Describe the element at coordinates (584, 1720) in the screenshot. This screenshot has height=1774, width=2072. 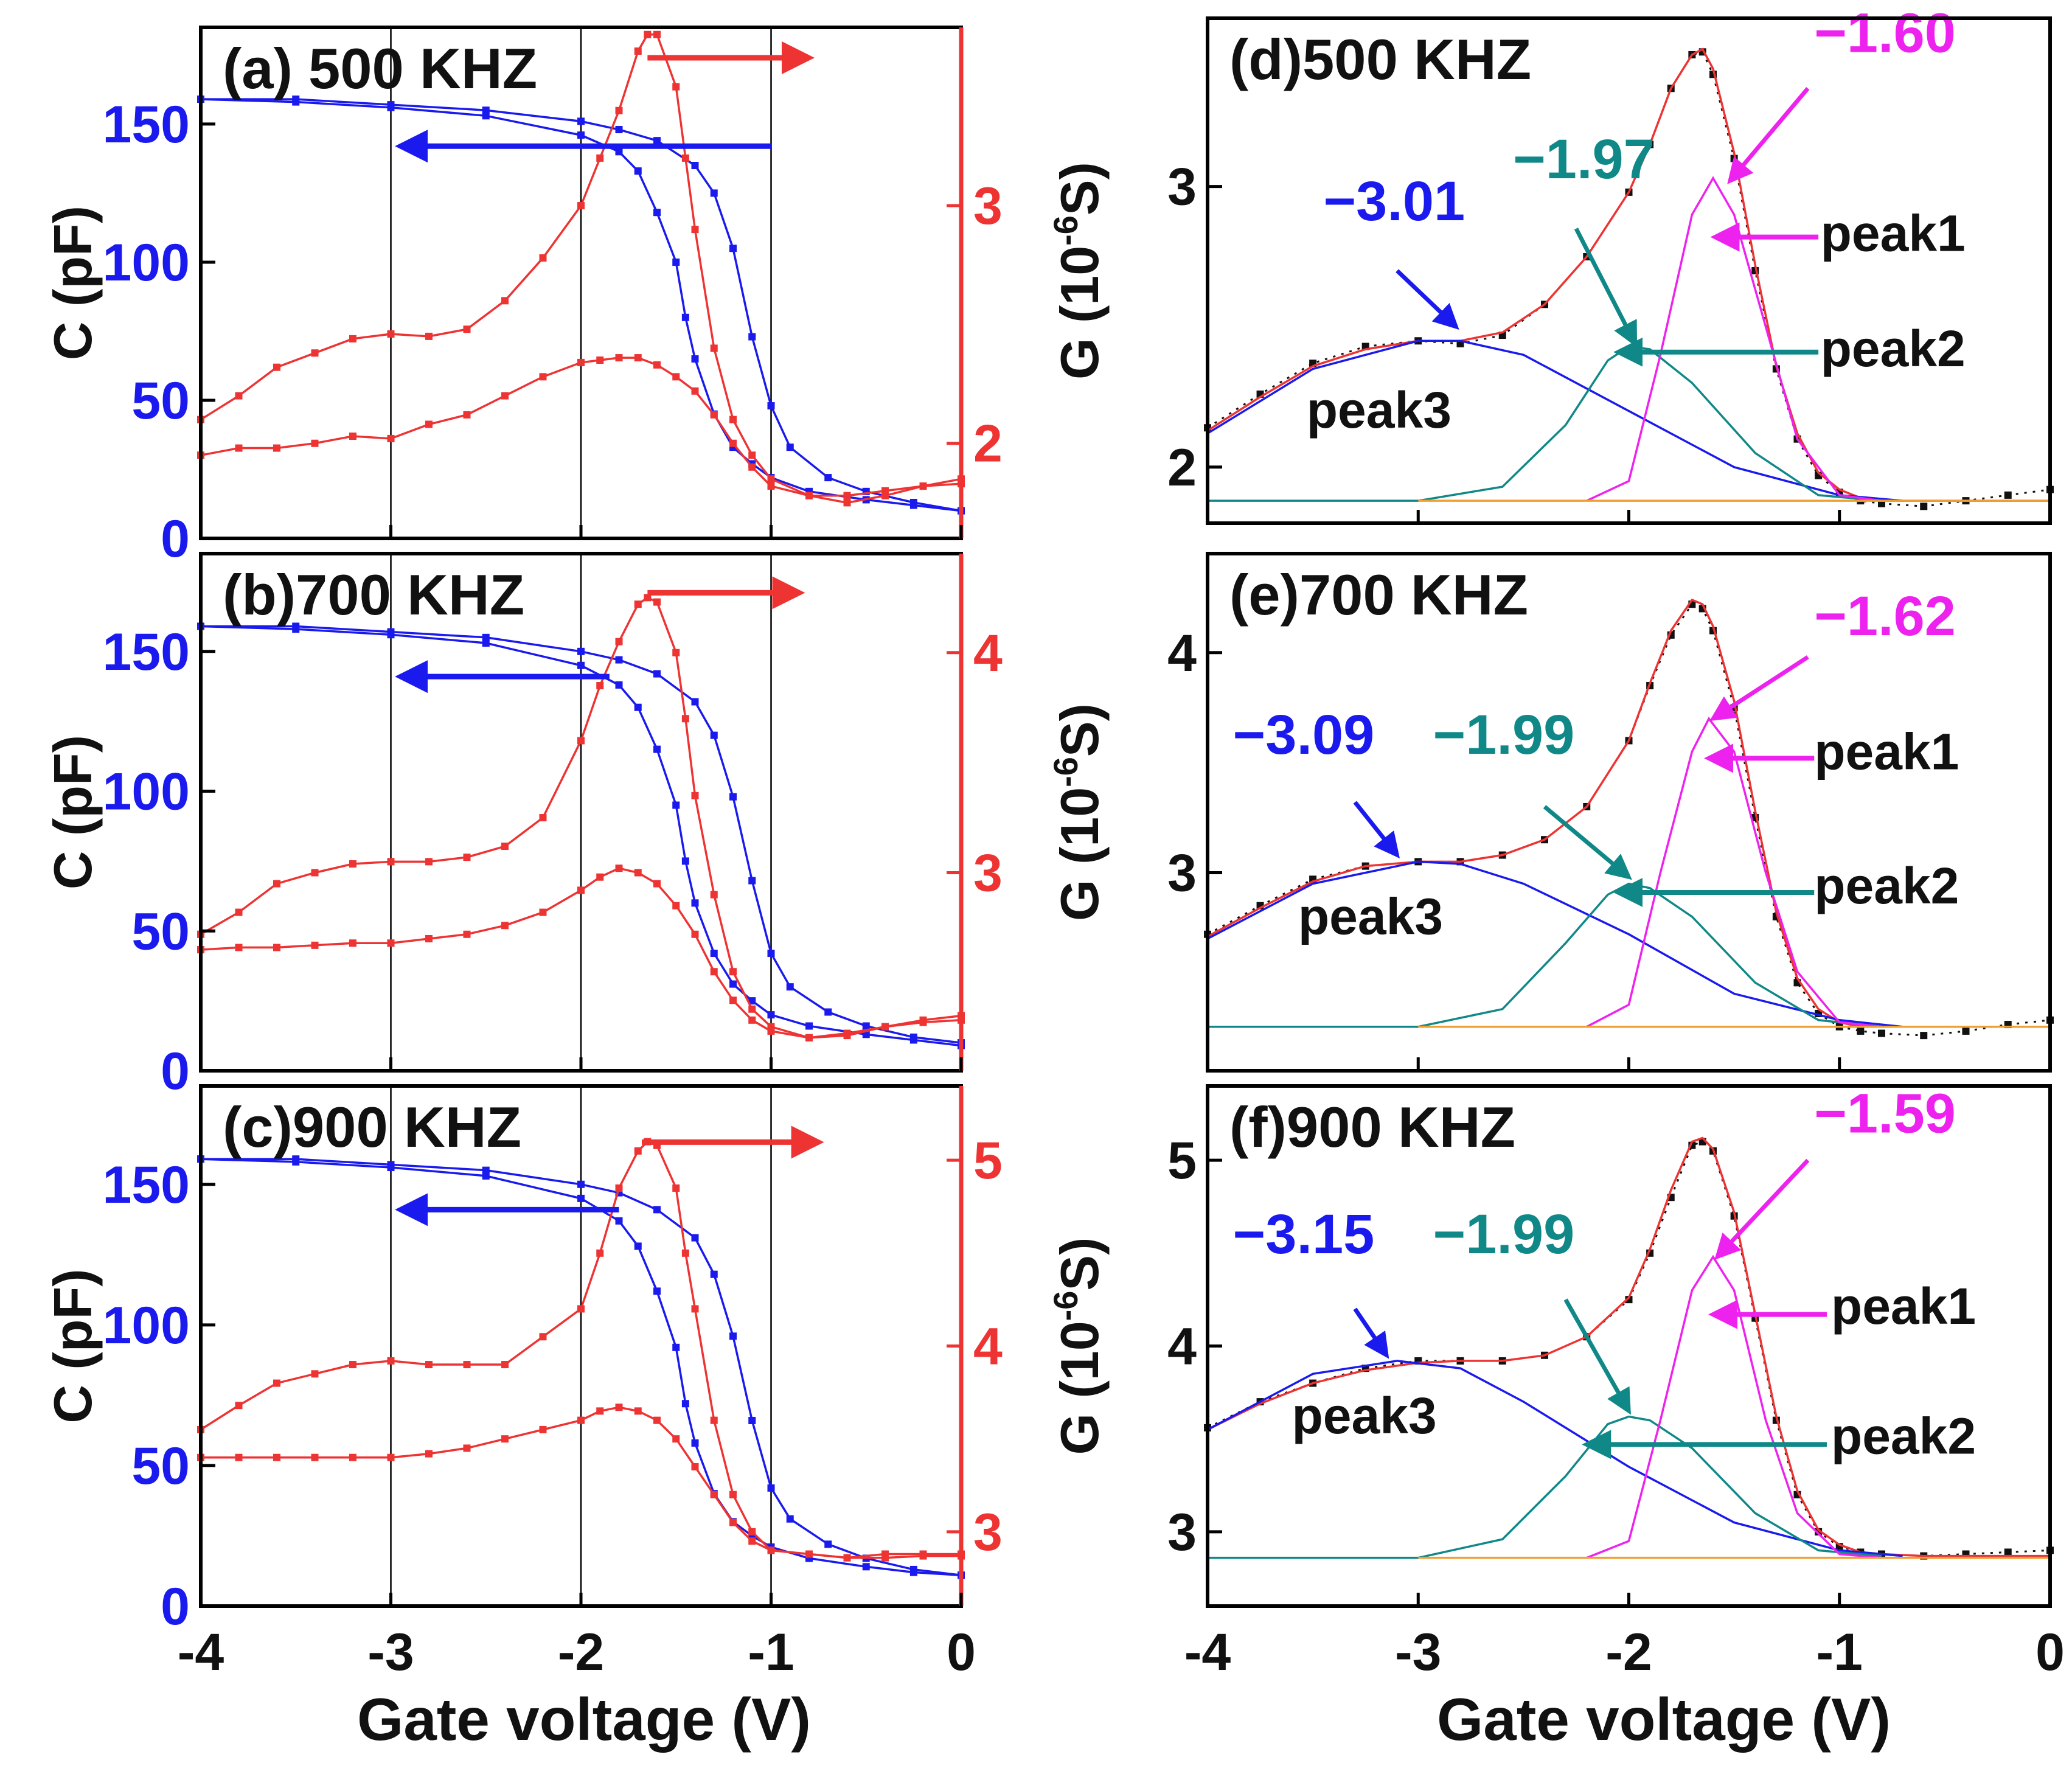
I see `x-axis-title-left: Gate voltage (V)` at that location.